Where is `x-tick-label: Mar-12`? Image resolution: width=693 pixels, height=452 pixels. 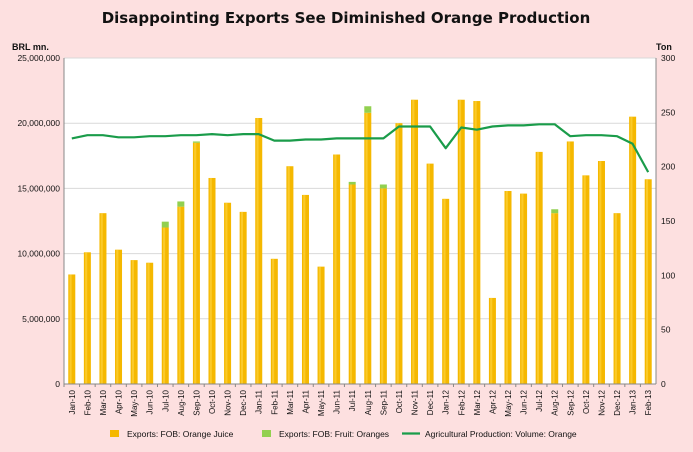
x-tick-label: Mar-12 is located at coordinates (477, 402).